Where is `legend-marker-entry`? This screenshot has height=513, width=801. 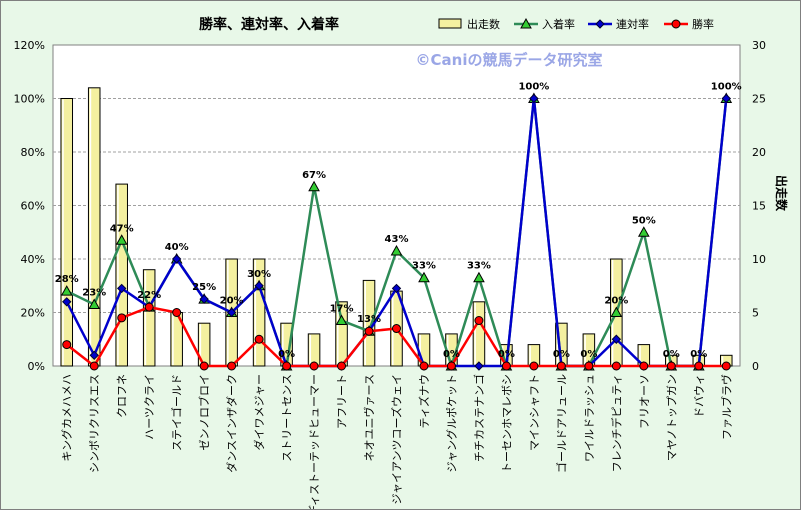 legend-marker-entry is located at coordinates (526, 23).